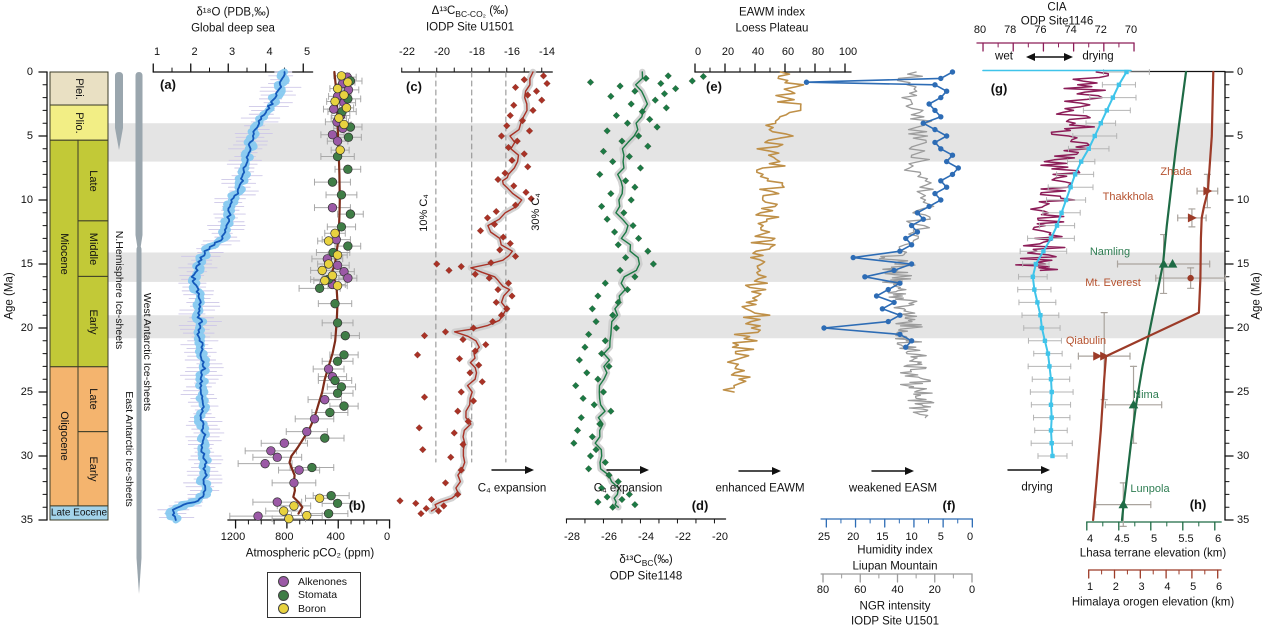 Image resolution: width=1269 pixels, height=626 pixels. I want to click on legend-item-boron: Boron, so click(319, 609).